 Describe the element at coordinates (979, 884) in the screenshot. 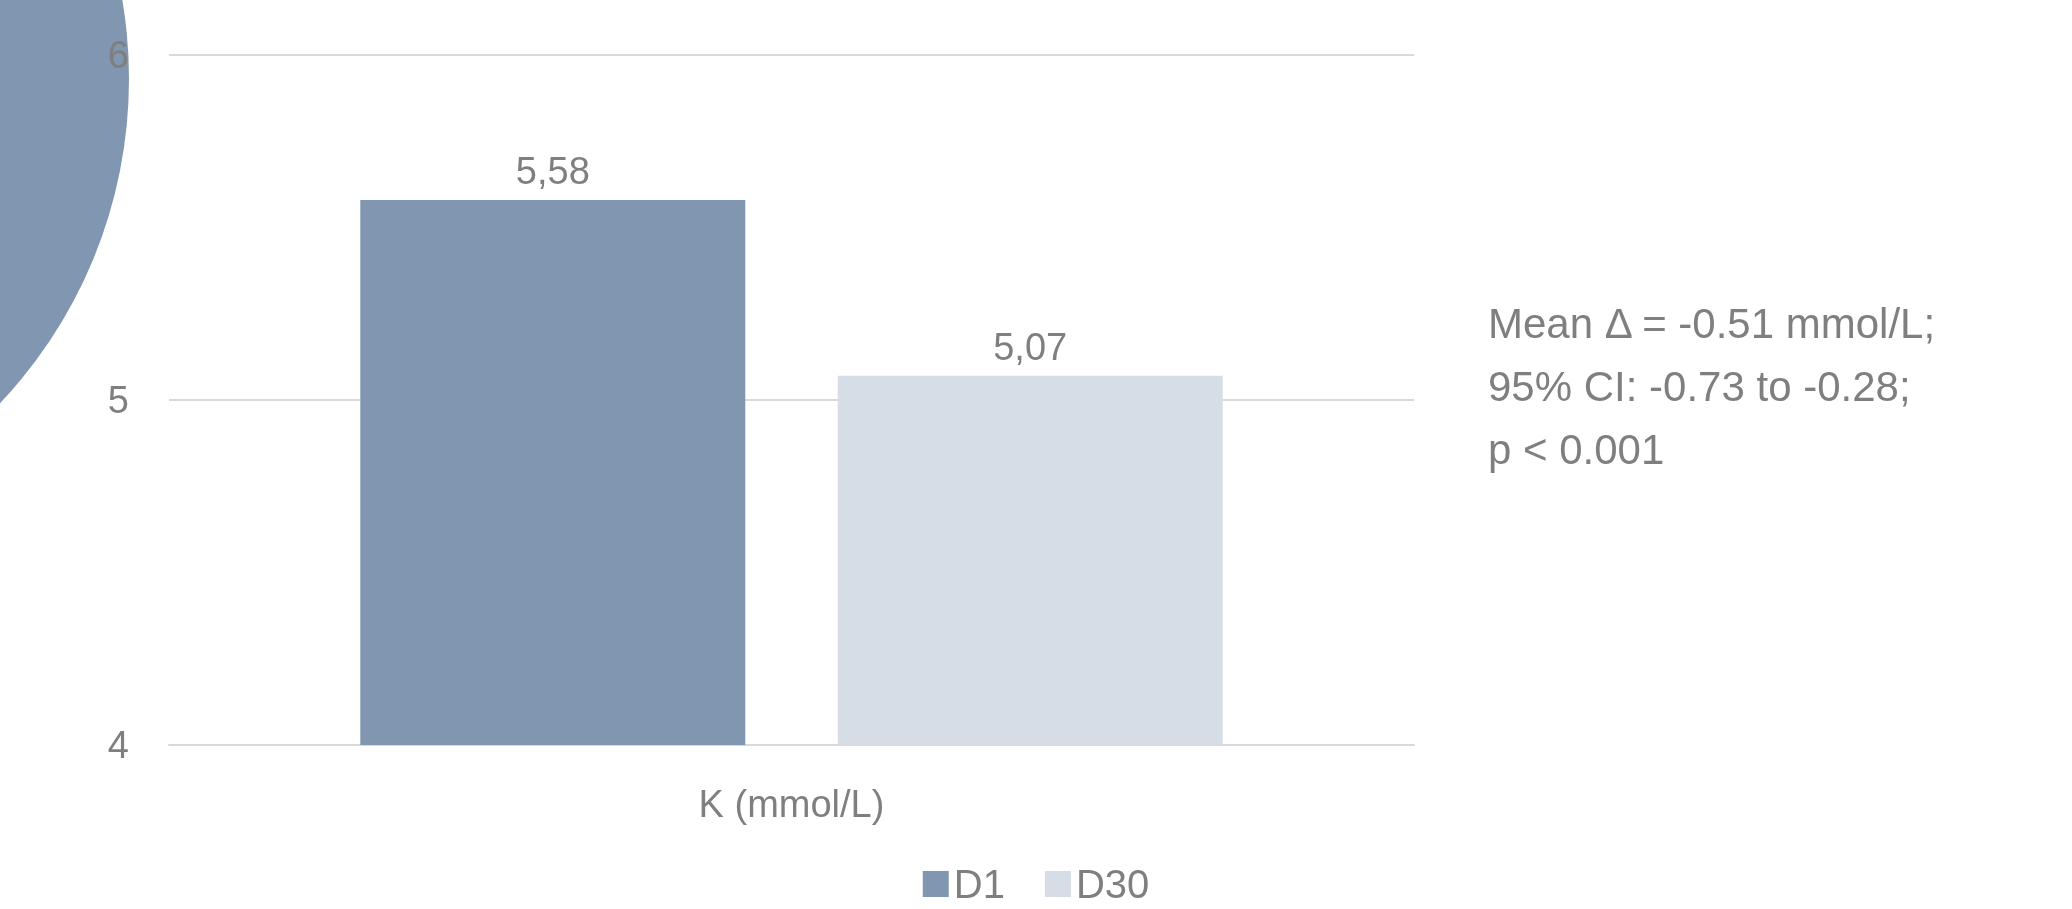

I see `legend-label: D1` at that location.